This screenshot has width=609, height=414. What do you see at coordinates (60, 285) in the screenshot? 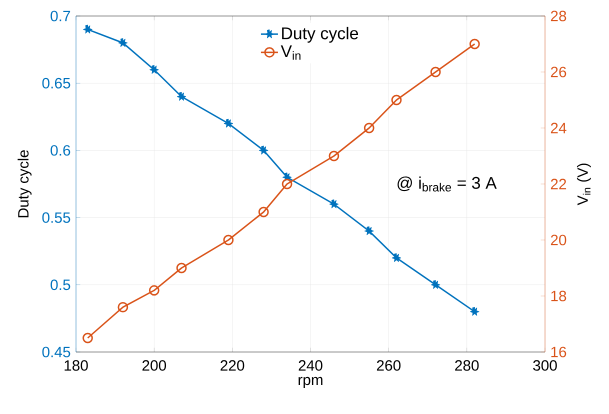
I see `y-tick-label: 0.5` at bounding box center [60, 285].